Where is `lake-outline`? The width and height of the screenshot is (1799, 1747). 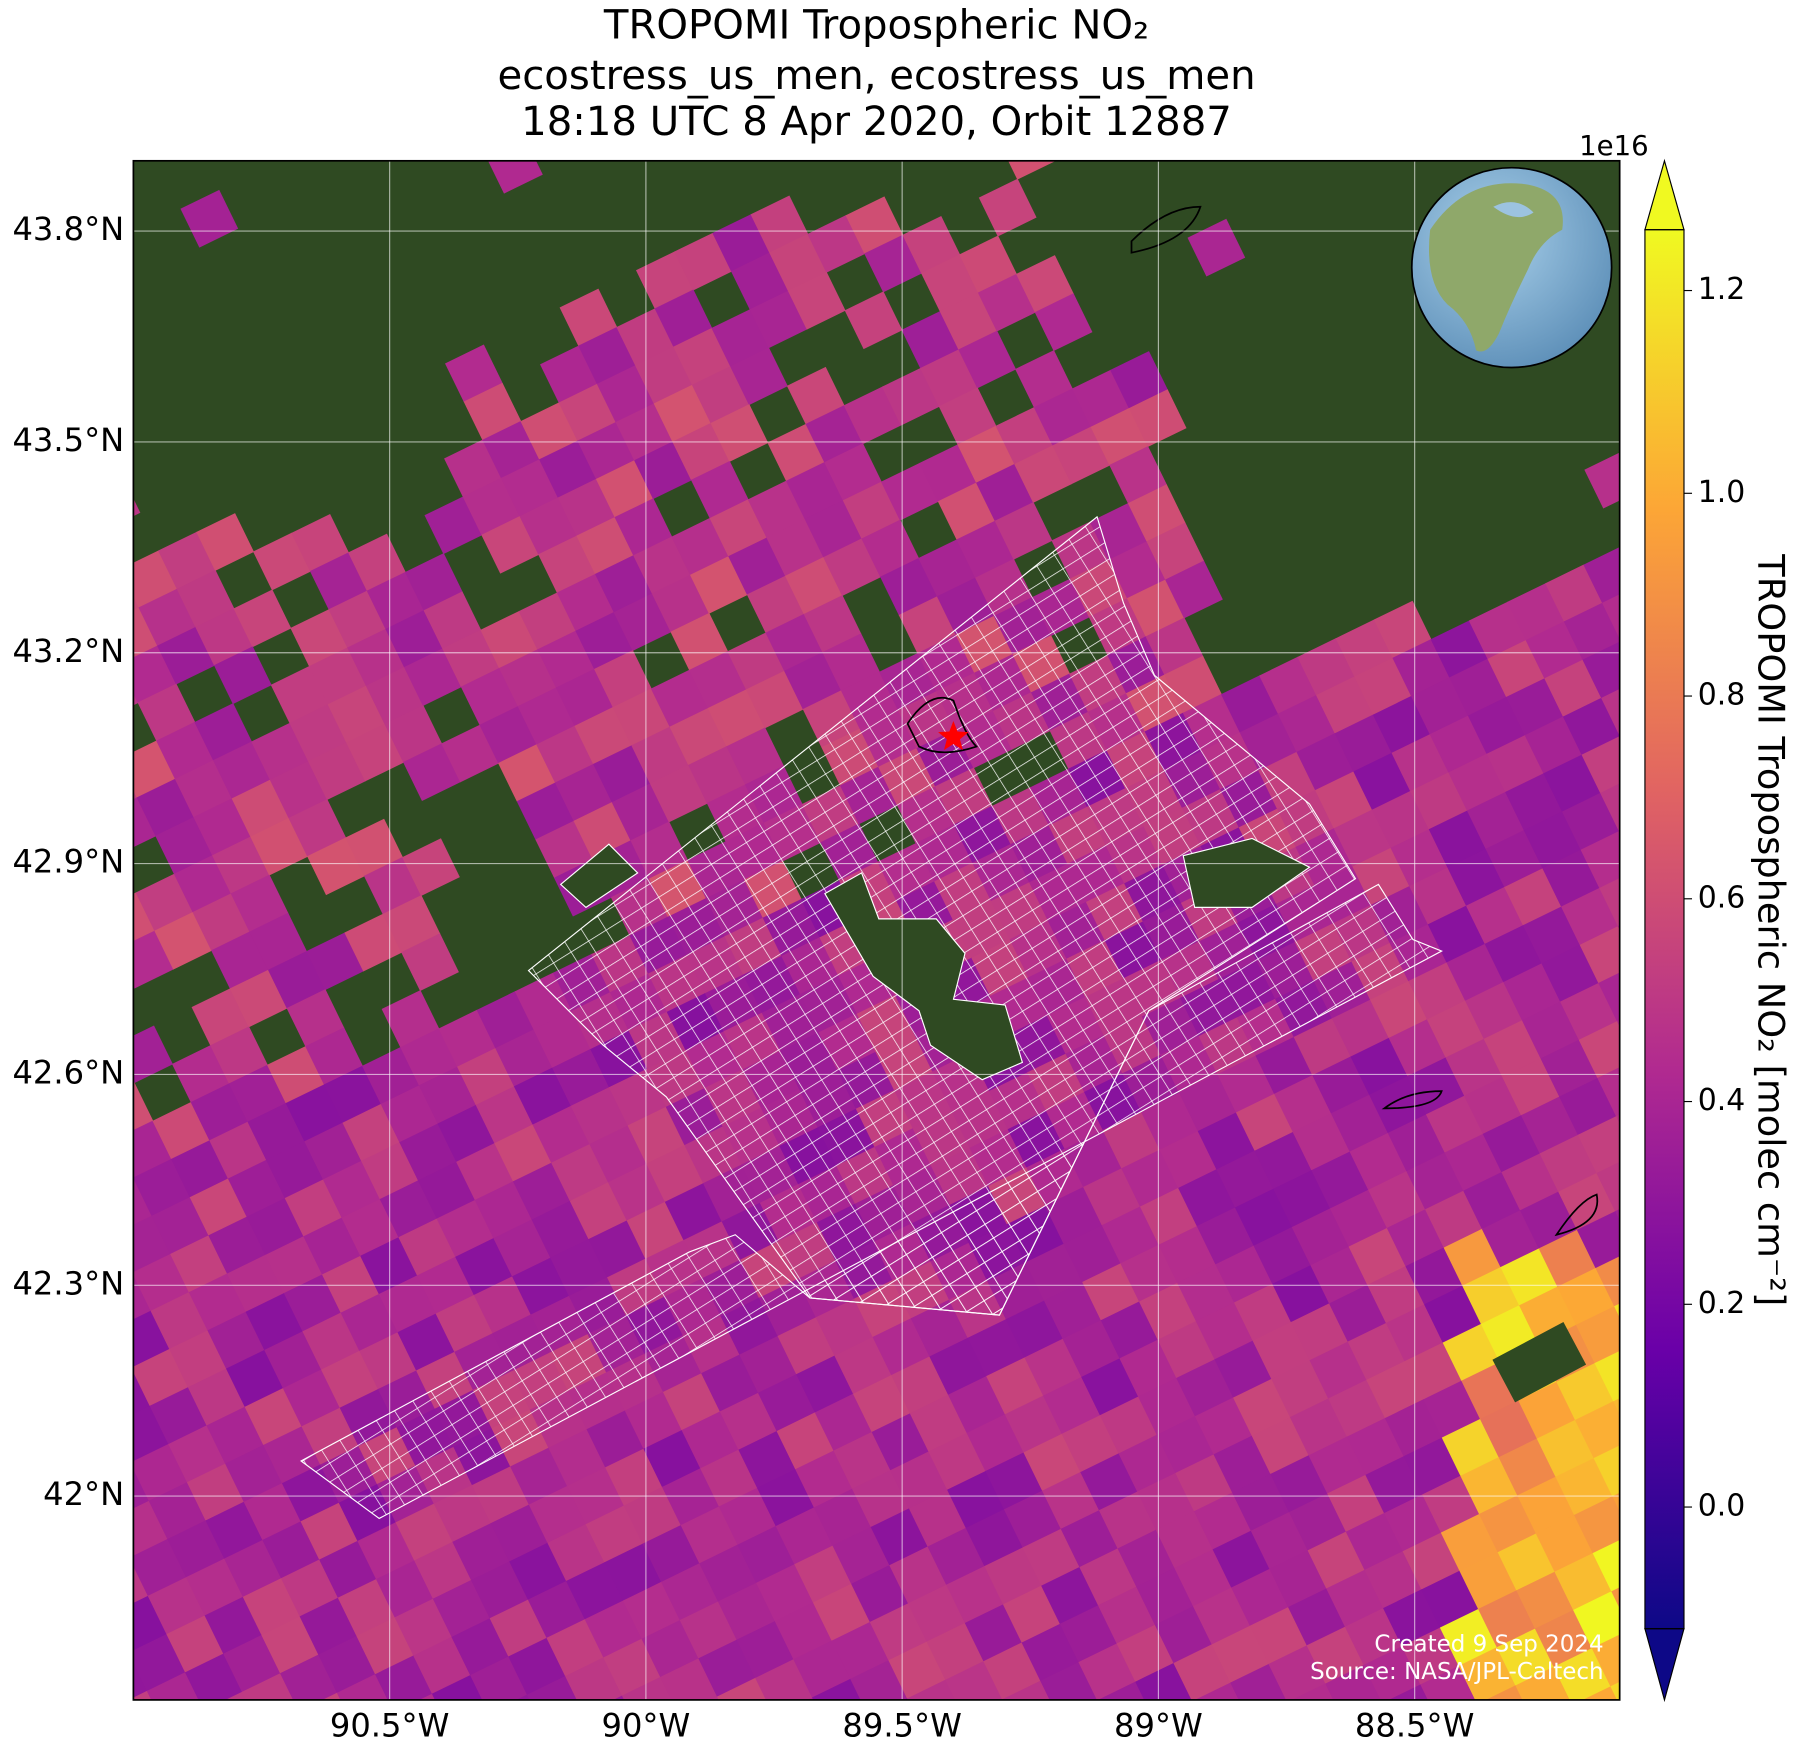 lake-outline is located at coordinates (1166, 229).